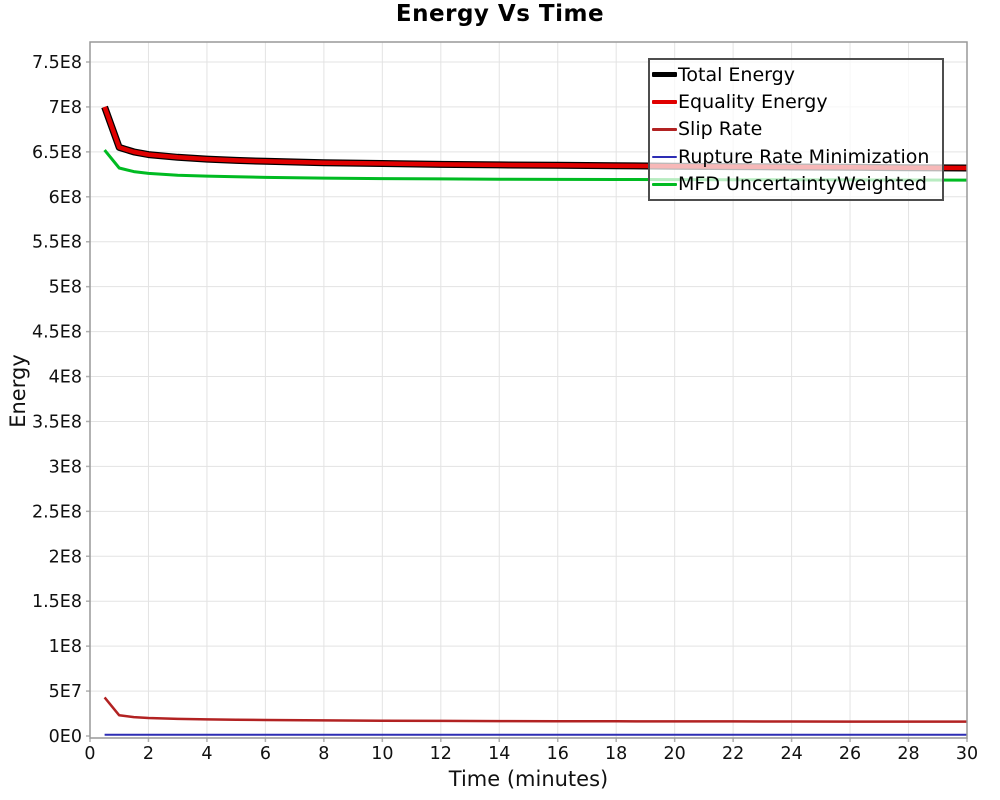 Image resolution: width=1000 pixels, height=800 pixels. What do you see at coordinates (531, 754) in the screenshot?
I see `x-tick-labels: 0 2 4 6 8 10 12 14 16 18 20 22 24 26 28 30` at bounding box center [531, 754].